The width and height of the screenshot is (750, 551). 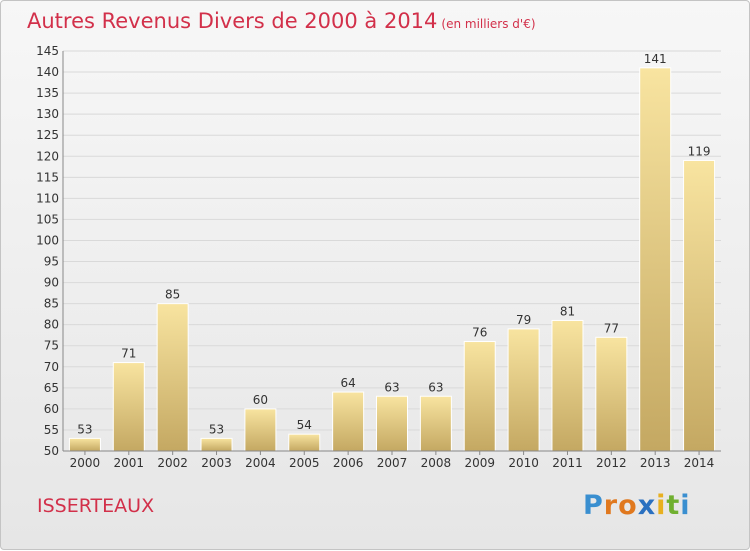 What do you see at coordinates (304, 463) in the screenshot?
I see `x-tick-label: 2005` at bounding box center [304, 463].